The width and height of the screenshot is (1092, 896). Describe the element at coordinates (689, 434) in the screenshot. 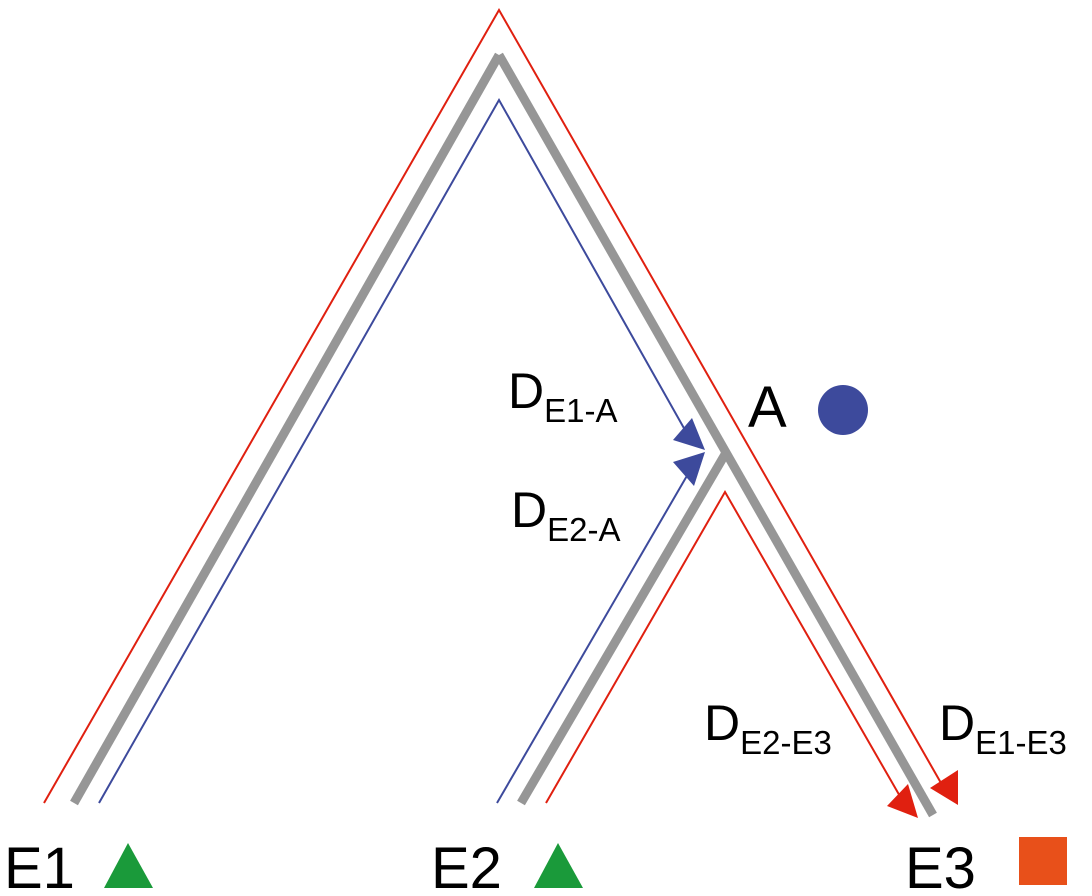

I see `arrowhead-e1-a` at that location.